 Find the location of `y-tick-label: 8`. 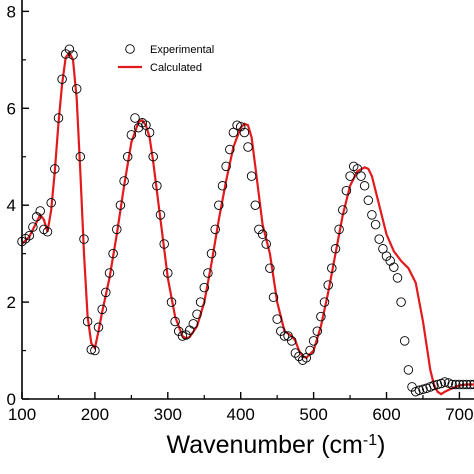

y-tick-label: 8 is located at coordinates (11, 11).